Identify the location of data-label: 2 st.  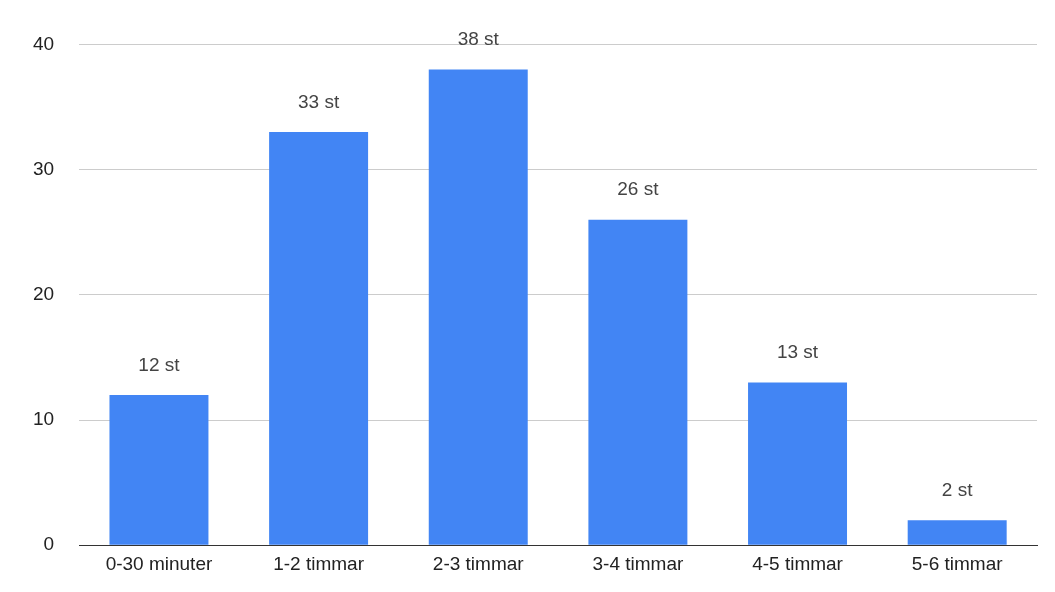
(957, 489).